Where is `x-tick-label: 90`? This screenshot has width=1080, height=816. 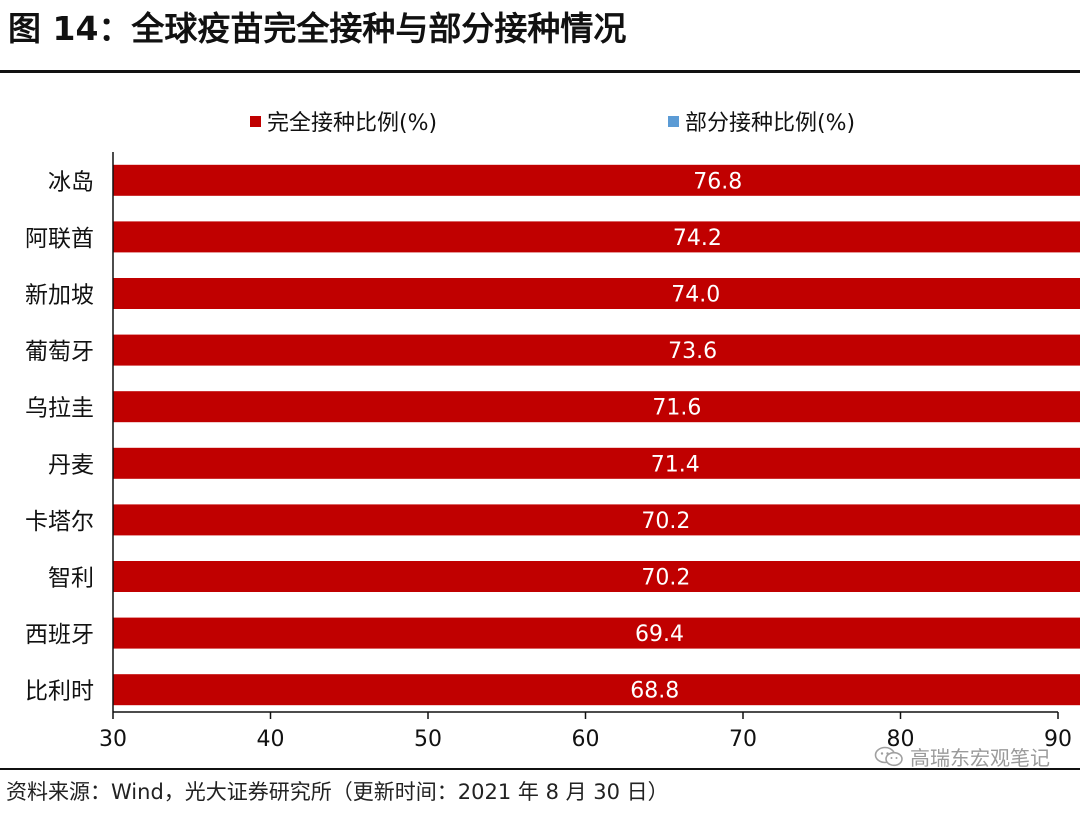
x-tick-label: 90 is located at coordinates (1058, 739).